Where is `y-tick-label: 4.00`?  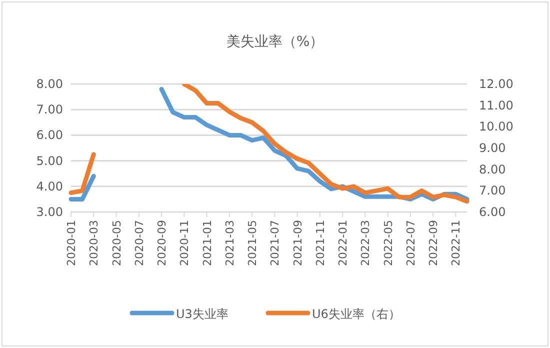
y-tick-label: 4.00 is located at coordinates (49, 186).